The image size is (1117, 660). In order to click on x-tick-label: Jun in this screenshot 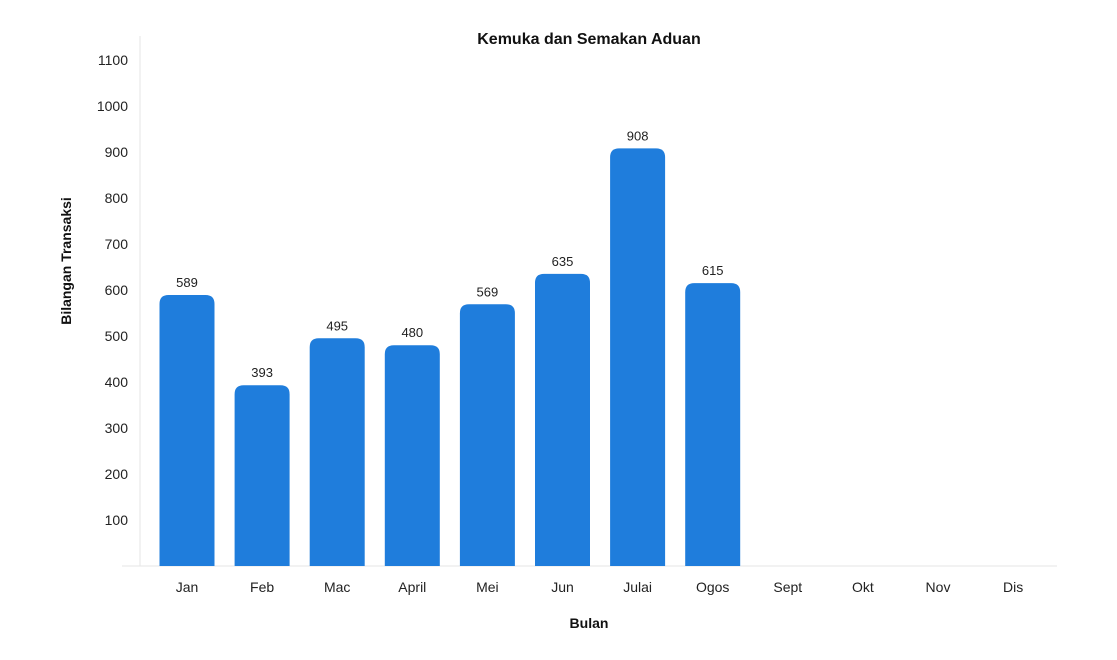, I will do `click(562, 587)`.